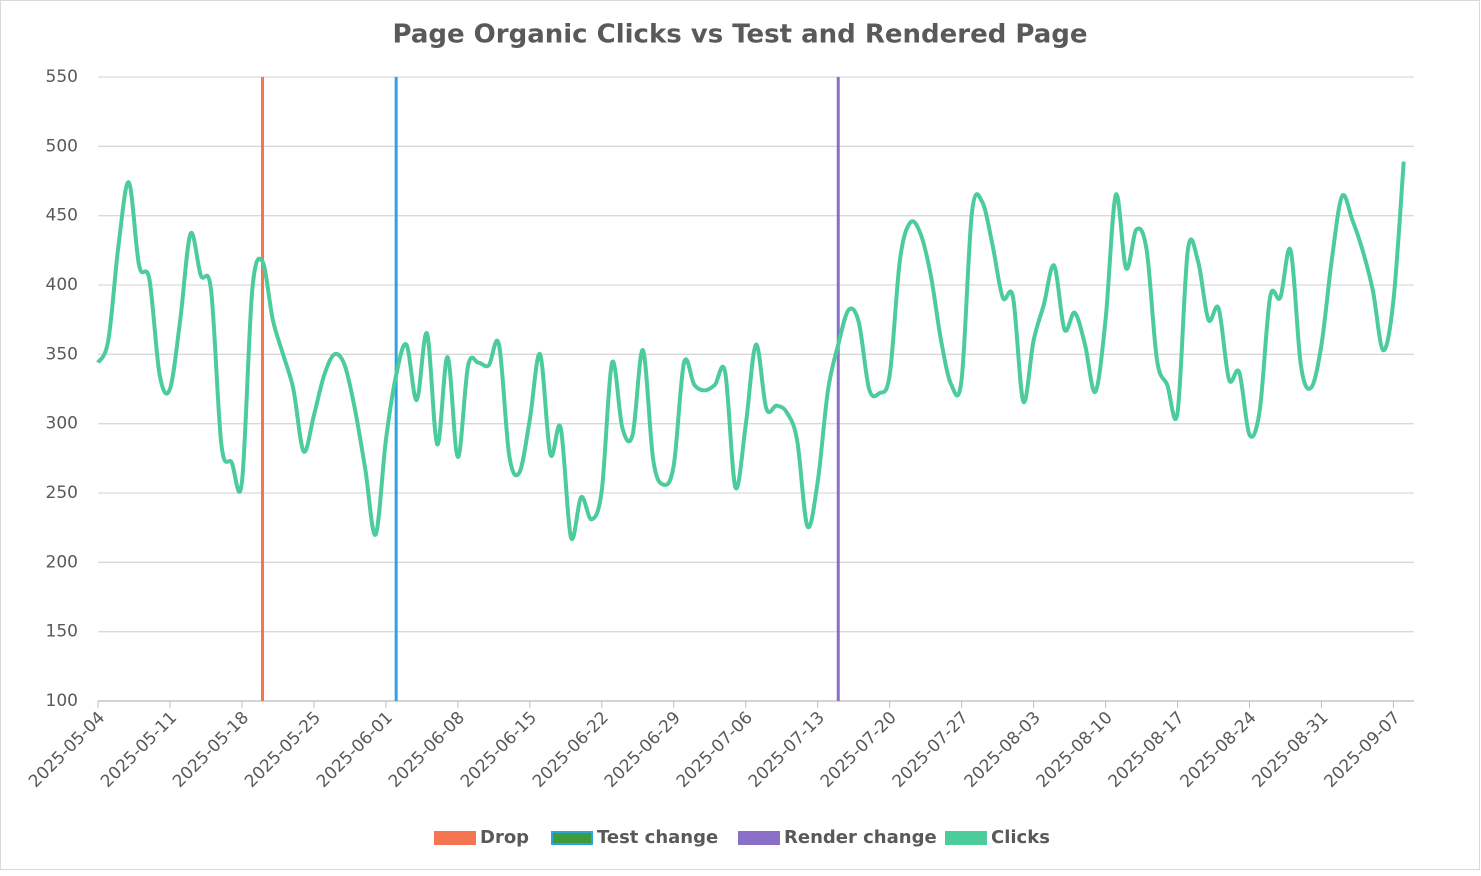 The width and height of the screenshot is (1481, 876). What do you see at coordinates (62, 562) in the screenshot?
I see `y-tick-label: 200` at bounding box center [62, 562].